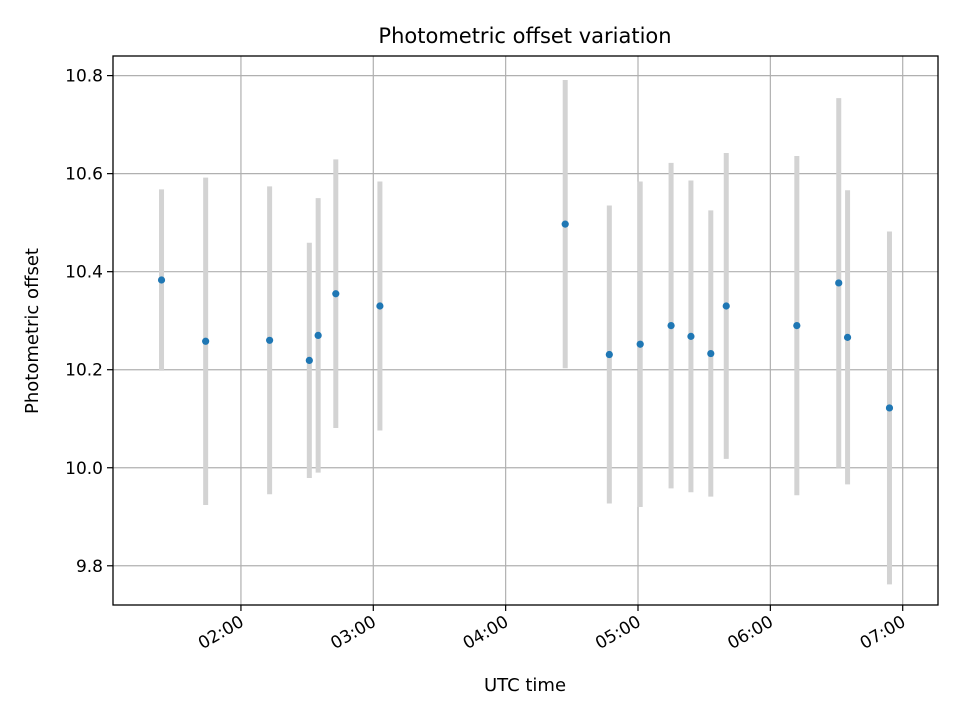 The width and height of the screenshot is (960, 720). Describe the element at coordinates (89, 567) in the screenshot. I see `y-tick-label: 9.8` at that location.